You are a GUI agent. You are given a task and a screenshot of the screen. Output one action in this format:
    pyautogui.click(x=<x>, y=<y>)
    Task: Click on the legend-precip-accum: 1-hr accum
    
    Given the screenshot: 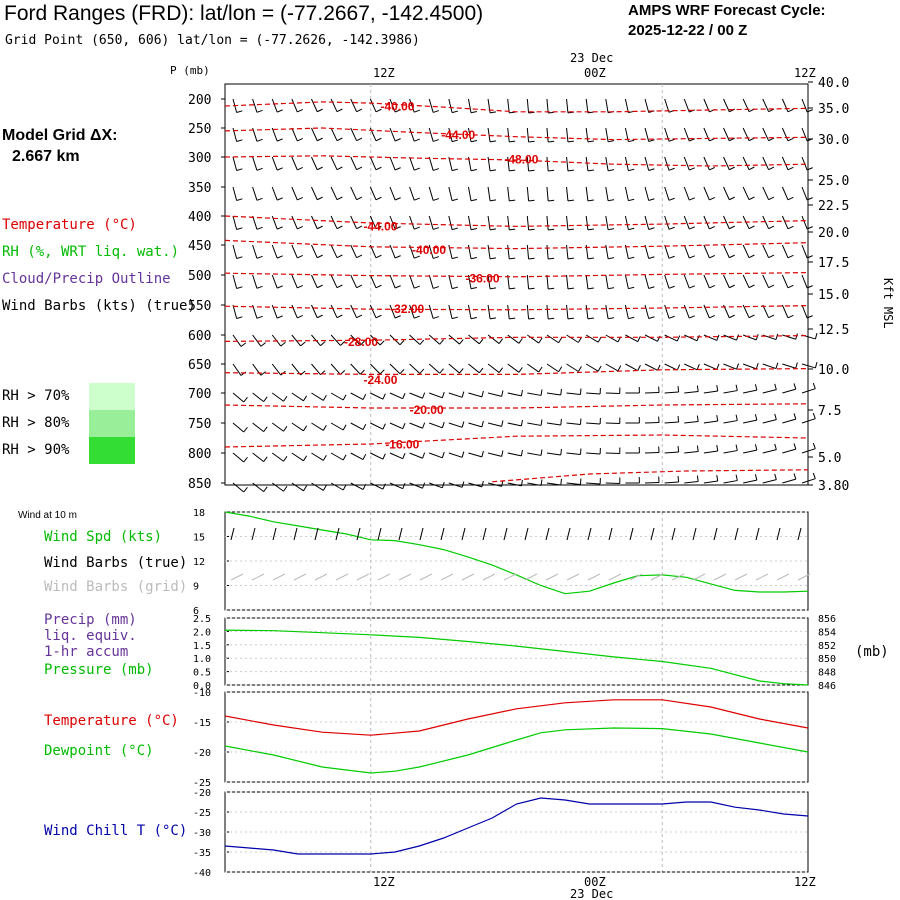 What is the action you would take?
    pyautogui.click(x=86, y=652)
    